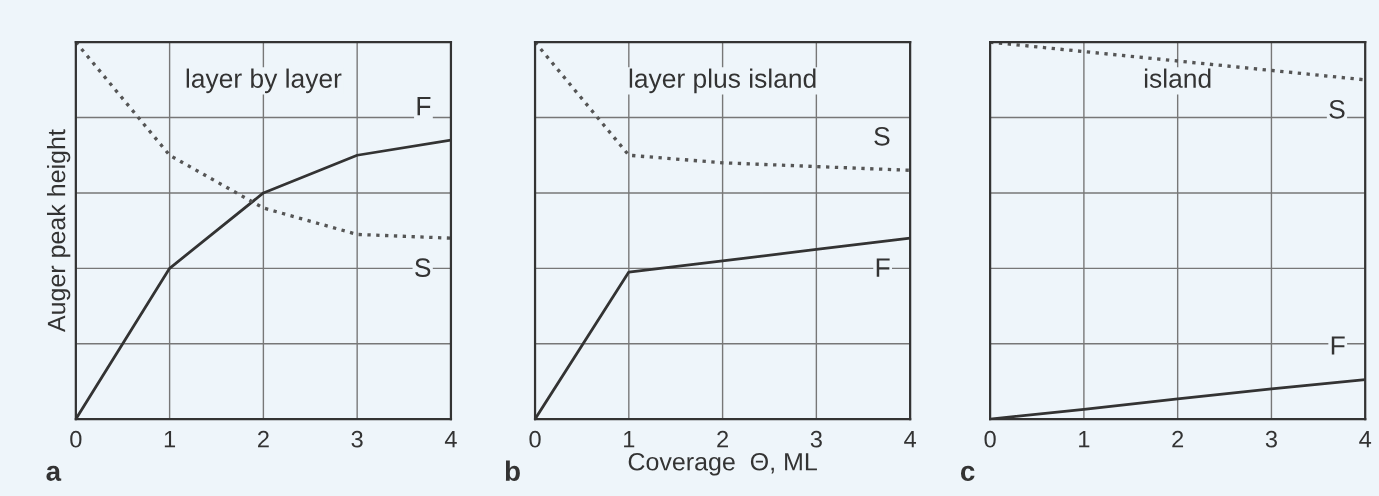 The image size is (1379, 496). I want to click on text: a, so click(54, 473).